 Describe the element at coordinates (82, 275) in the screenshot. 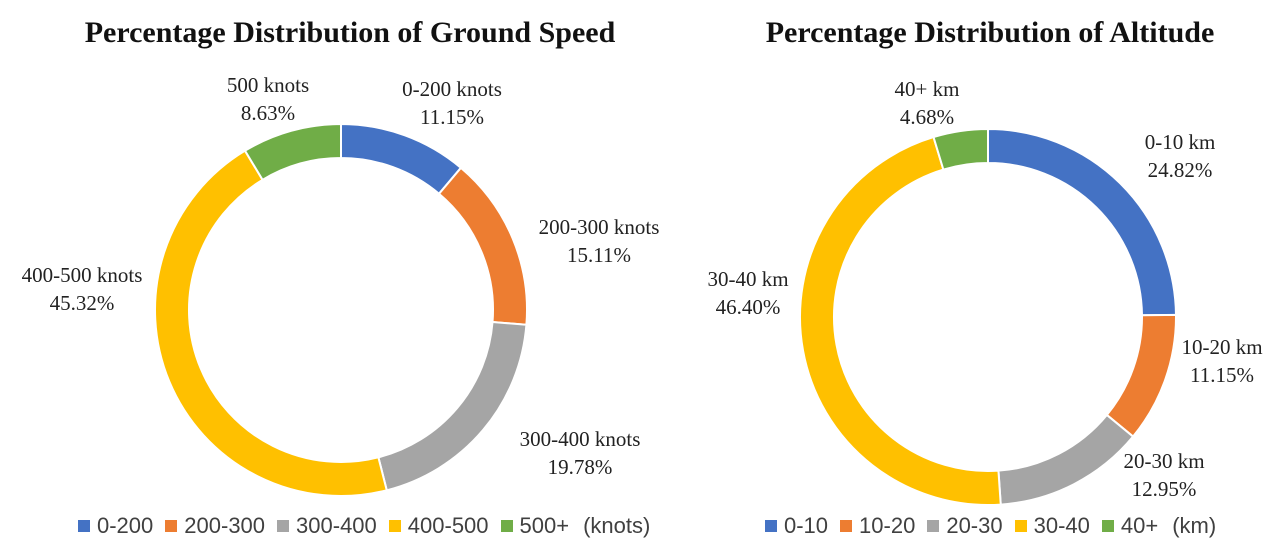

I see `ground-speed-slice-label-400-500: 400-500 knots` at that location.